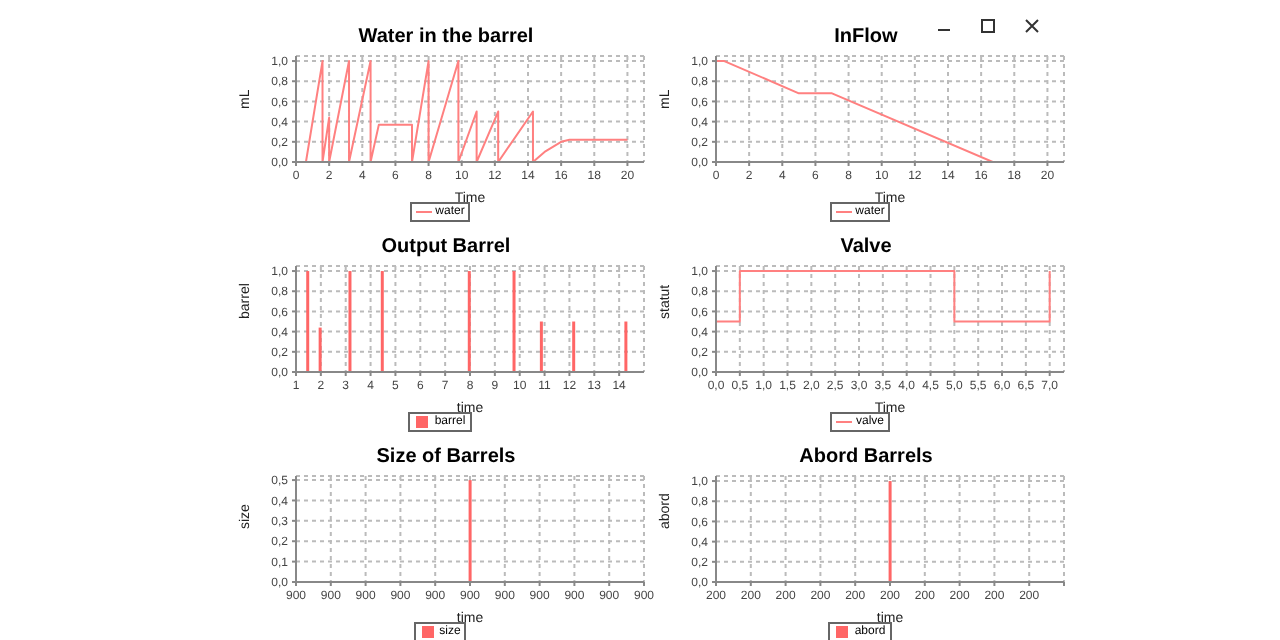 This screenshot has width=1280, height=640. What do you see at coordinates (446, 247) in the screenshot?
I see `chart-title: Output Barrel` at bounding box center [446, 247].